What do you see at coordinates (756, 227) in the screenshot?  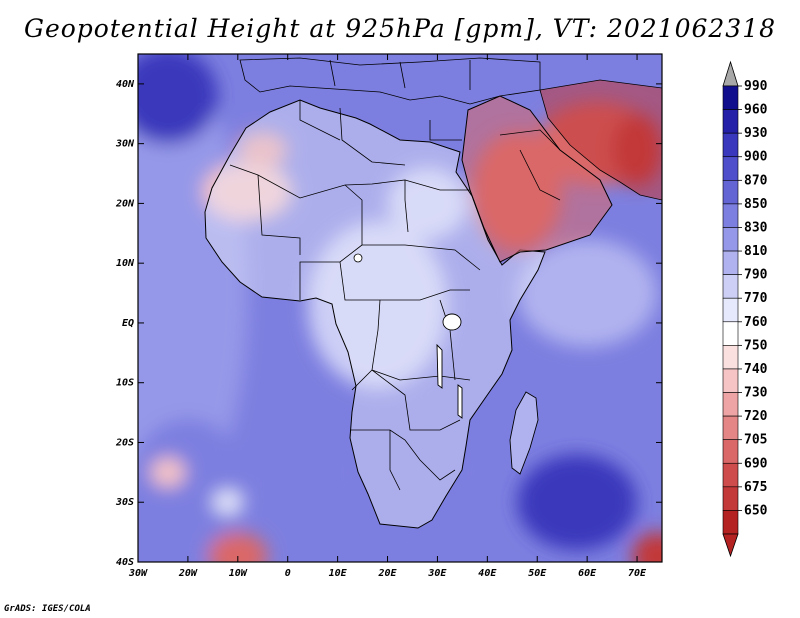 I see `colorbar-label: 830` at bounding box center [756, 227].